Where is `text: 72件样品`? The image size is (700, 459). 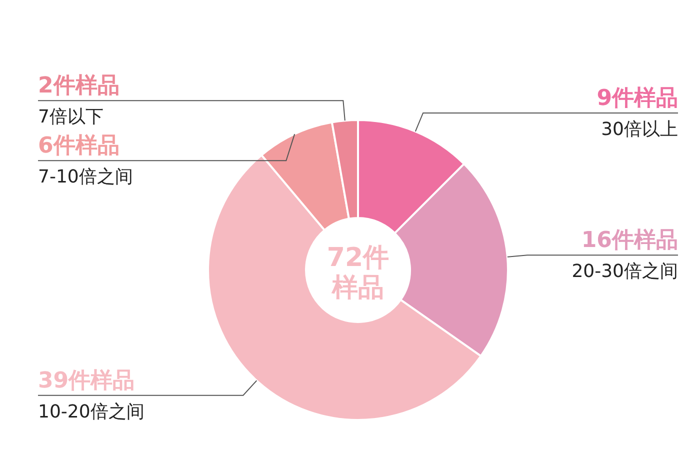
text: 72件样品 is located at coordinates (358, 273).